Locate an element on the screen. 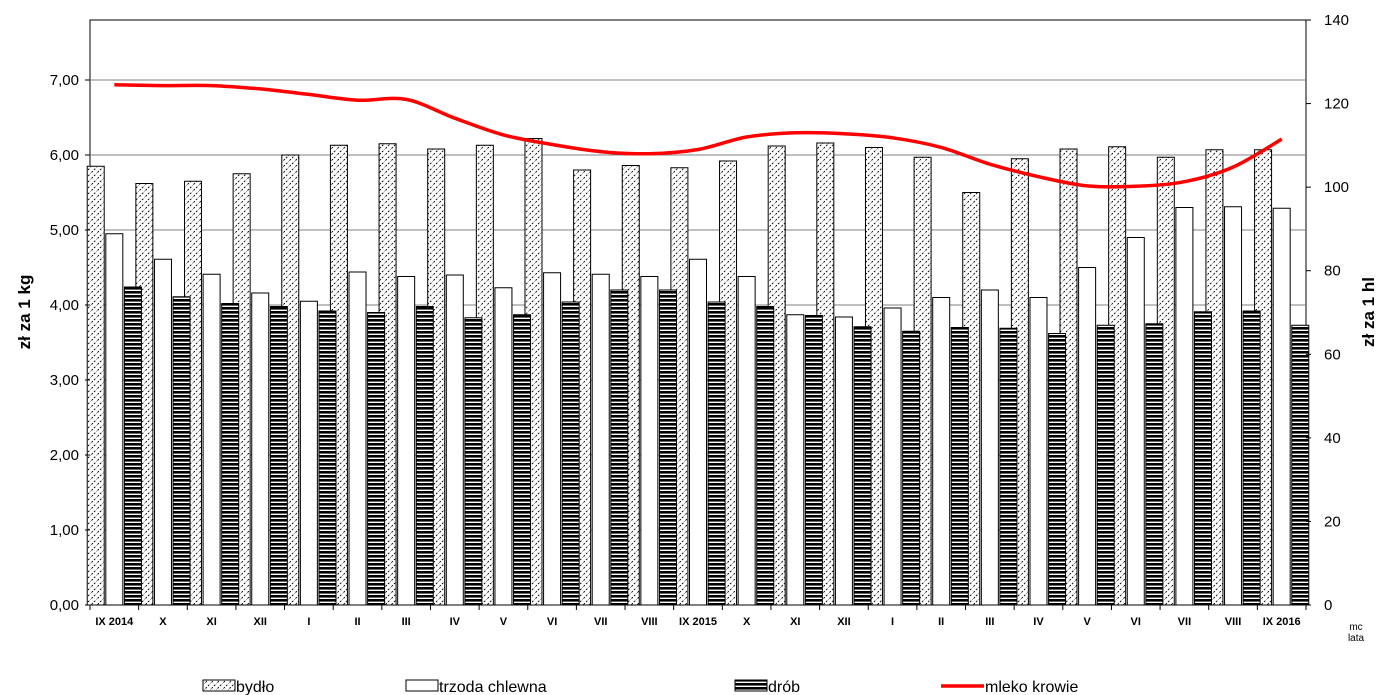 This screenshot has width=1383, height=695. x-tick-label: II is located at coordinates (941, 622).